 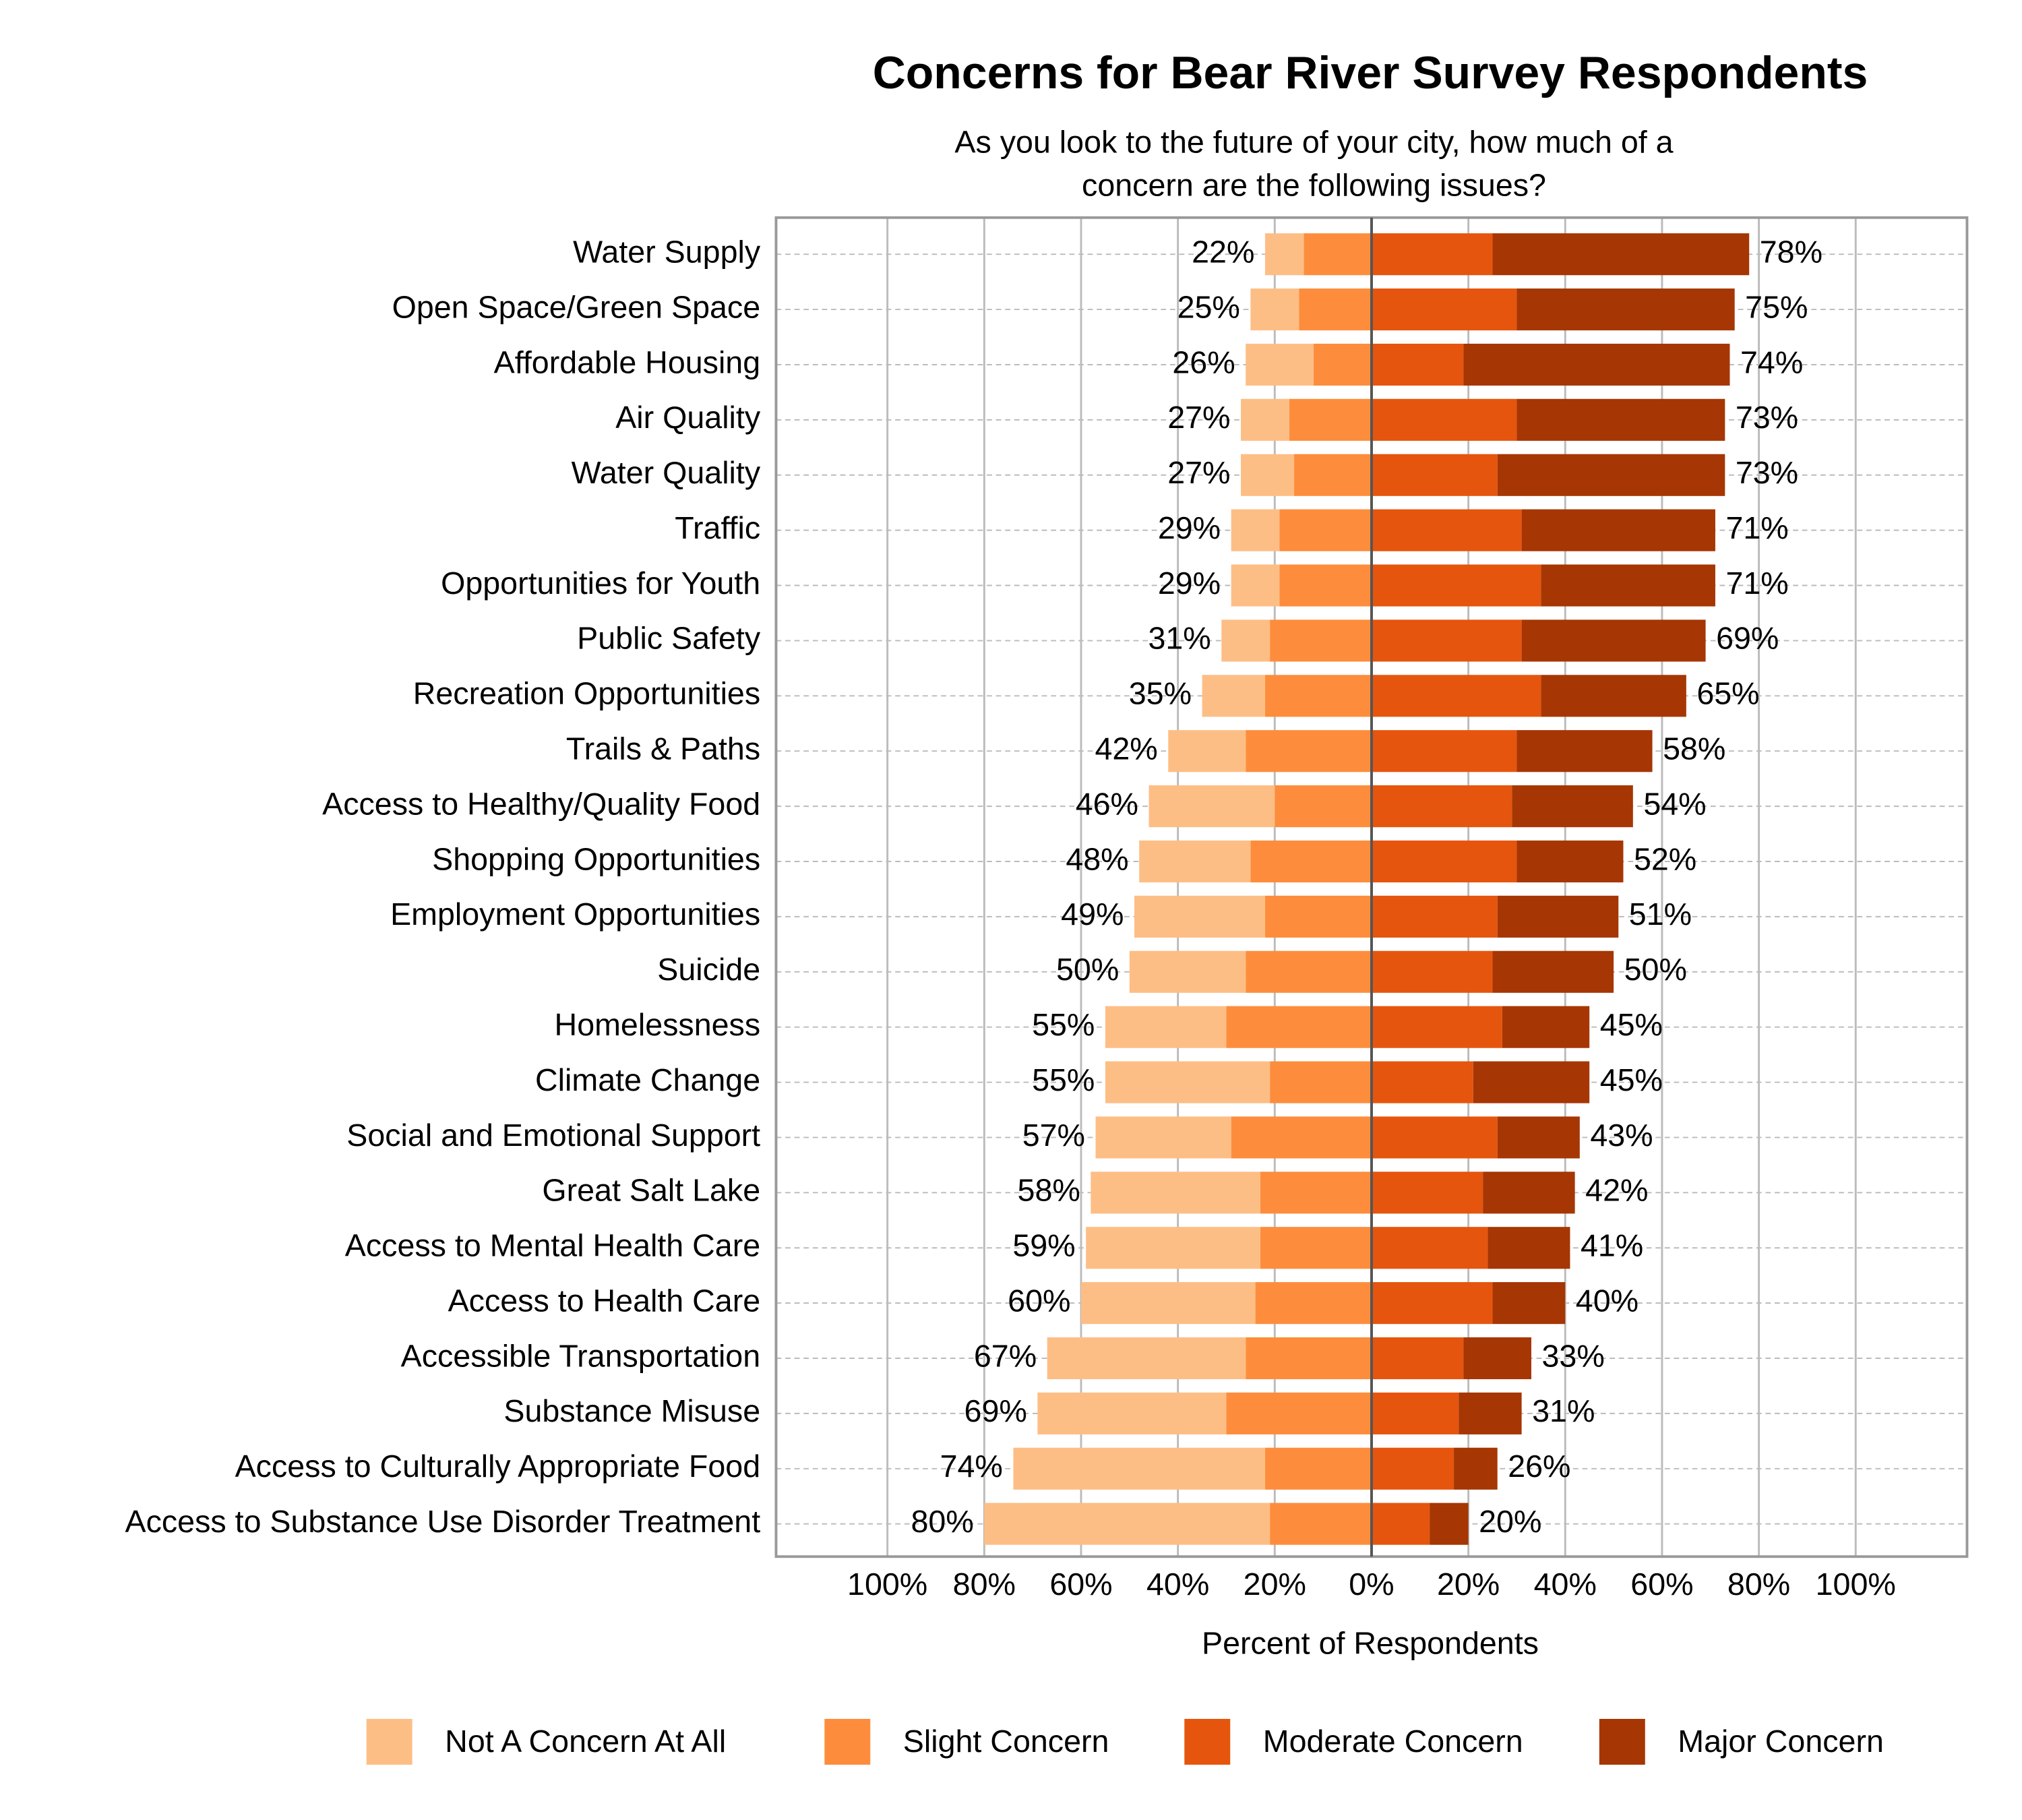 I want to click on y-tick-label: Traffic, so click(x=717, y=527).